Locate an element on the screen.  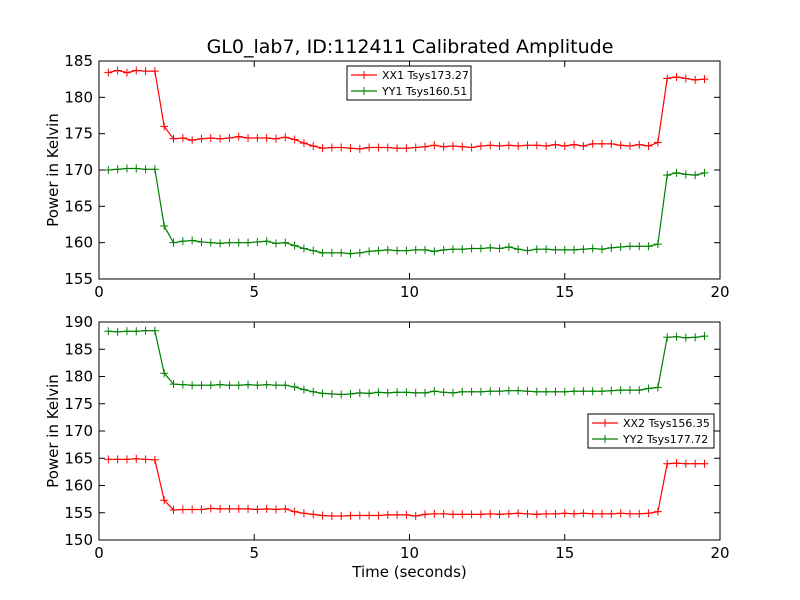
legend: XX1 Tsys173.27 YY1 Tsys160.51 is located at coordinates (409, 83).